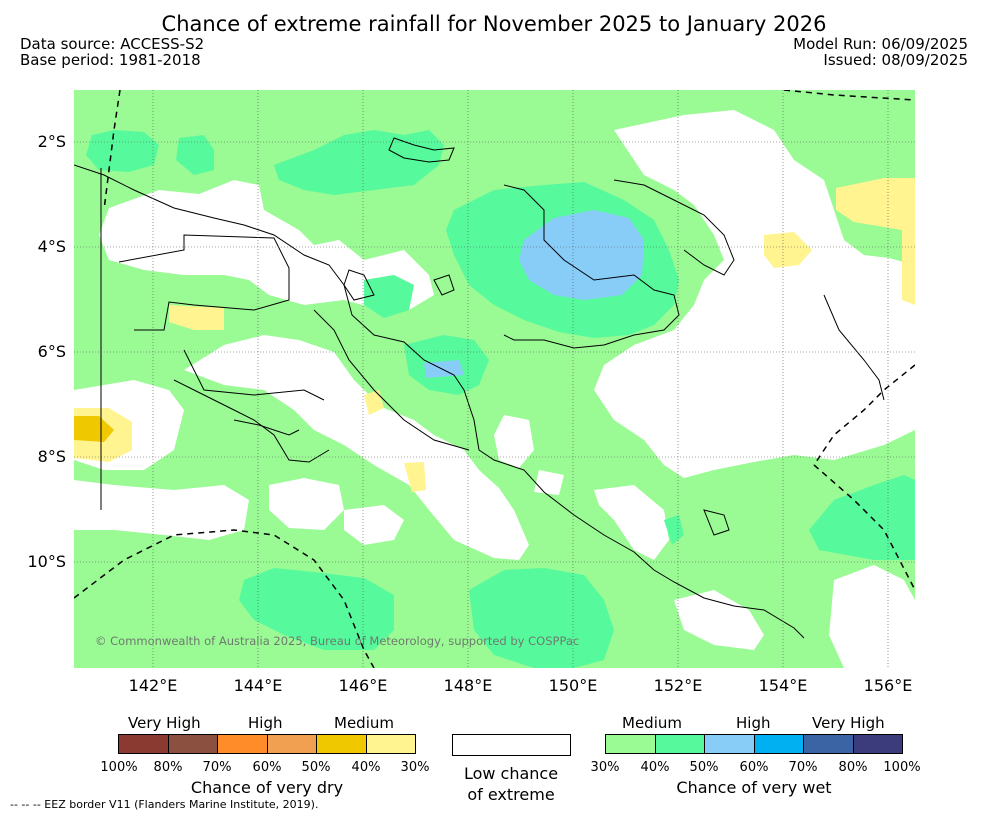 The height and width of the screenshot is (816, 988). What do you see at coordinates (468, 685) in the screenshot?
I see `lon-label-148e: 148°E` at bounding box center [468, 685].